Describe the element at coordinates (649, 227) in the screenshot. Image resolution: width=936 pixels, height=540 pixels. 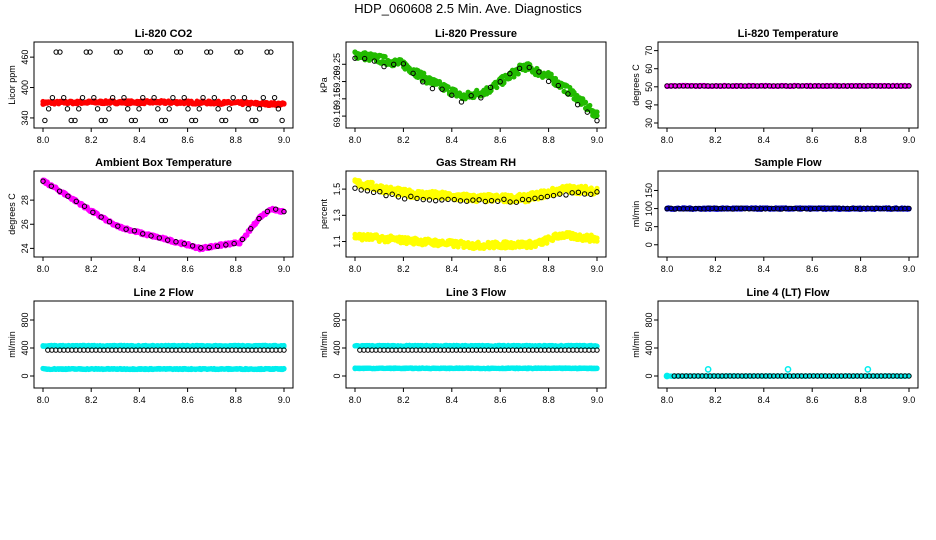
I see `y-tick-label: 50` at that location.